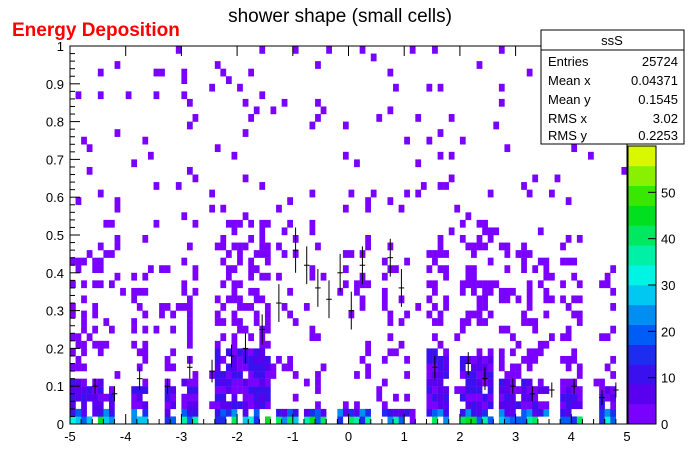 The image size is (696, 472). What do you see at coordinates (348, 436) in the screenshot?
I see `x-tick-label: 0` at bounding box center [348, 436].